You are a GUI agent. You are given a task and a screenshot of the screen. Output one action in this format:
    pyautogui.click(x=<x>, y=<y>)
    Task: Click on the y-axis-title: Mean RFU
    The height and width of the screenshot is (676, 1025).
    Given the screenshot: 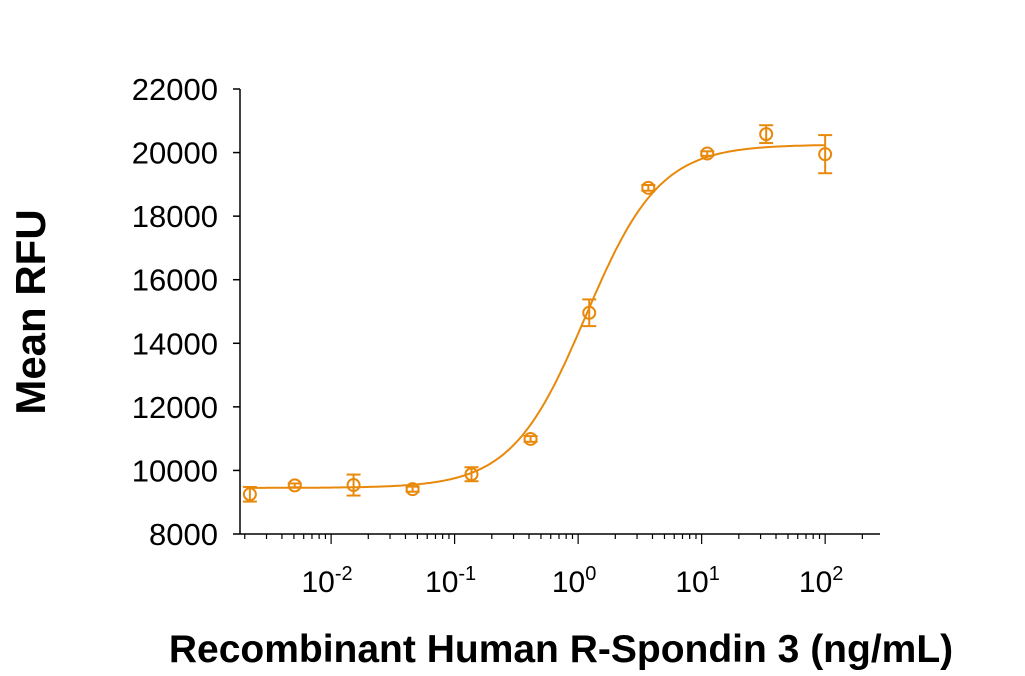 What is the action you would take?
    pyautogui.click(x=30, y=311)
    